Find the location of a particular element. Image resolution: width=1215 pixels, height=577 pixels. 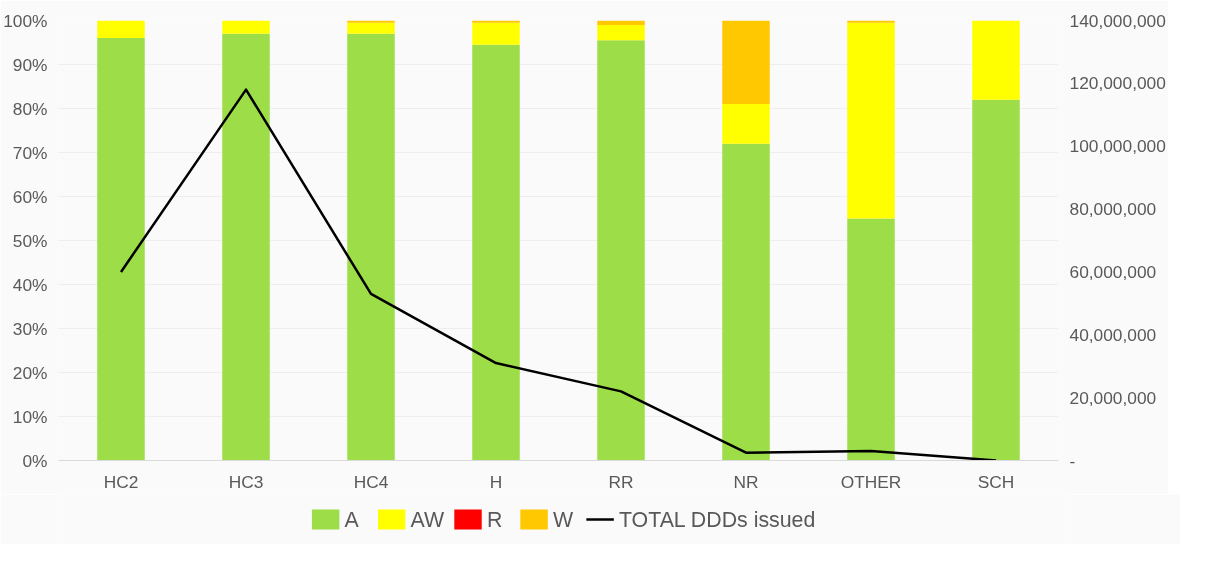

y2-tick-label: 40,000,000 is located at coordinates (1113, 334).